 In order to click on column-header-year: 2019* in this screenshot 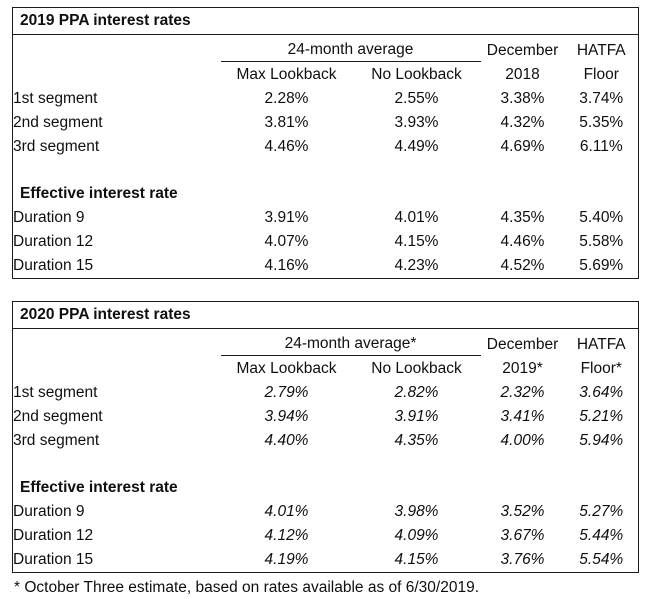, I will do `click(522, 368)`.